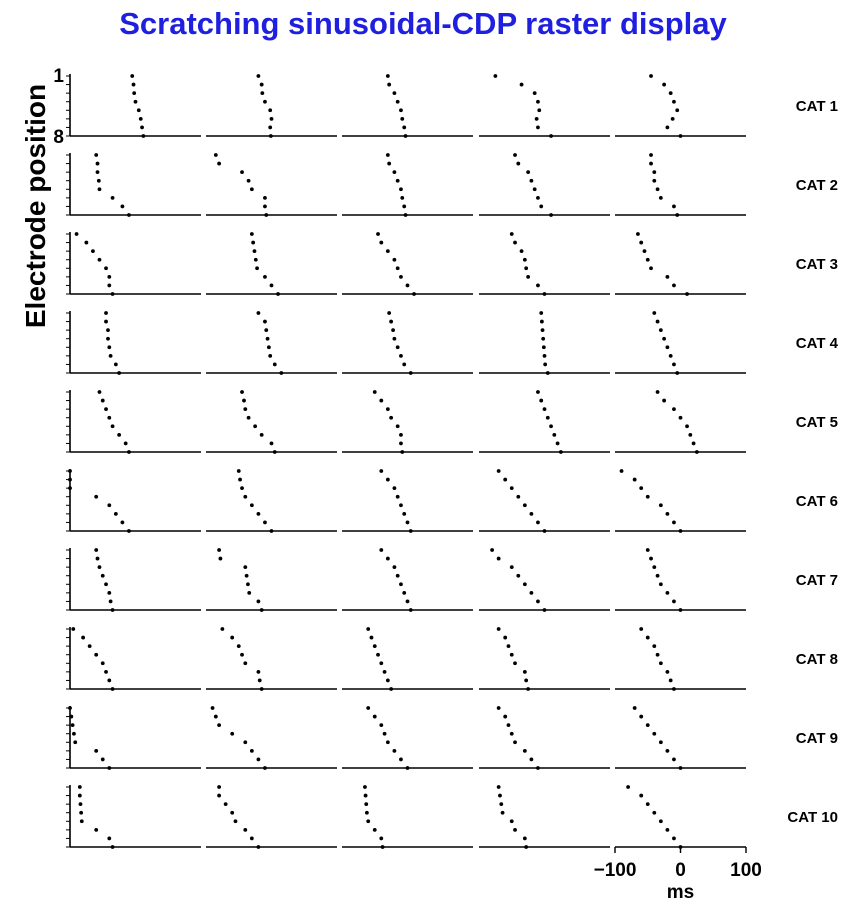  Describe the element at coordinates (817, 185) in the screenshot. I see `row-label: CAT 2` at that location.